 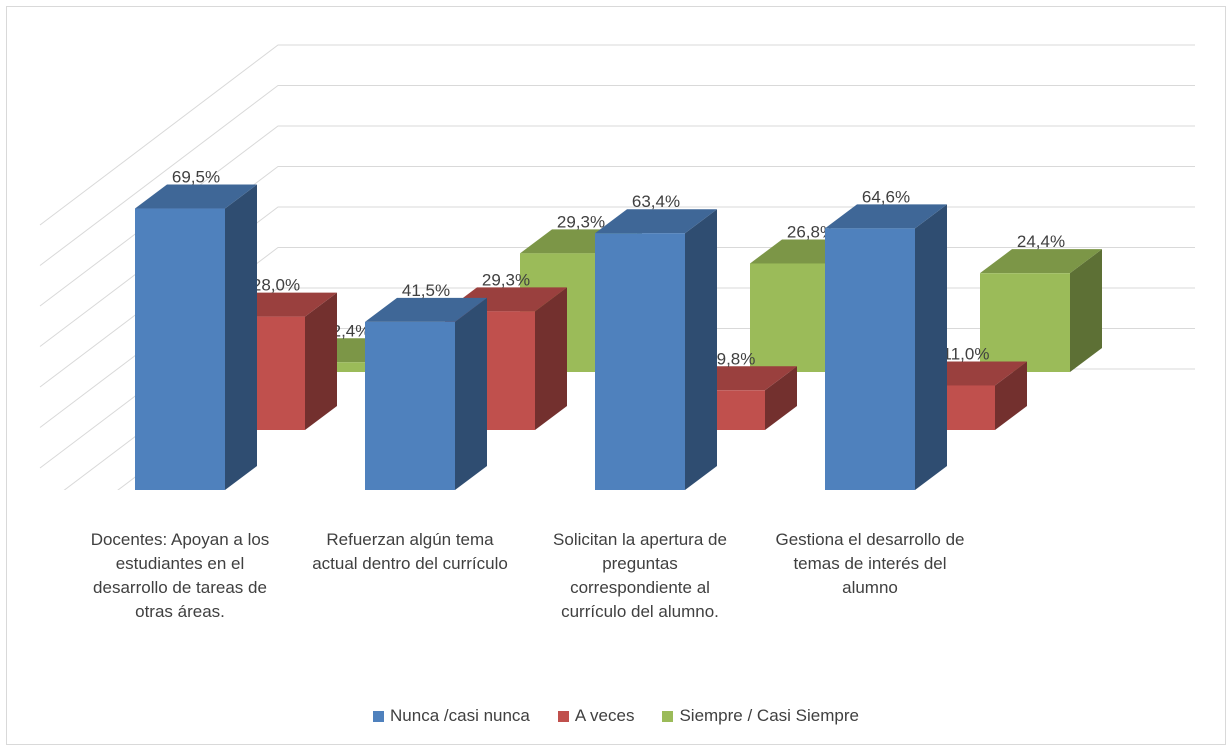 What do you see at coordinates (811, 231) in the screenshot?
I see `data-label: 26,8%` at bounding box center [811, 231].